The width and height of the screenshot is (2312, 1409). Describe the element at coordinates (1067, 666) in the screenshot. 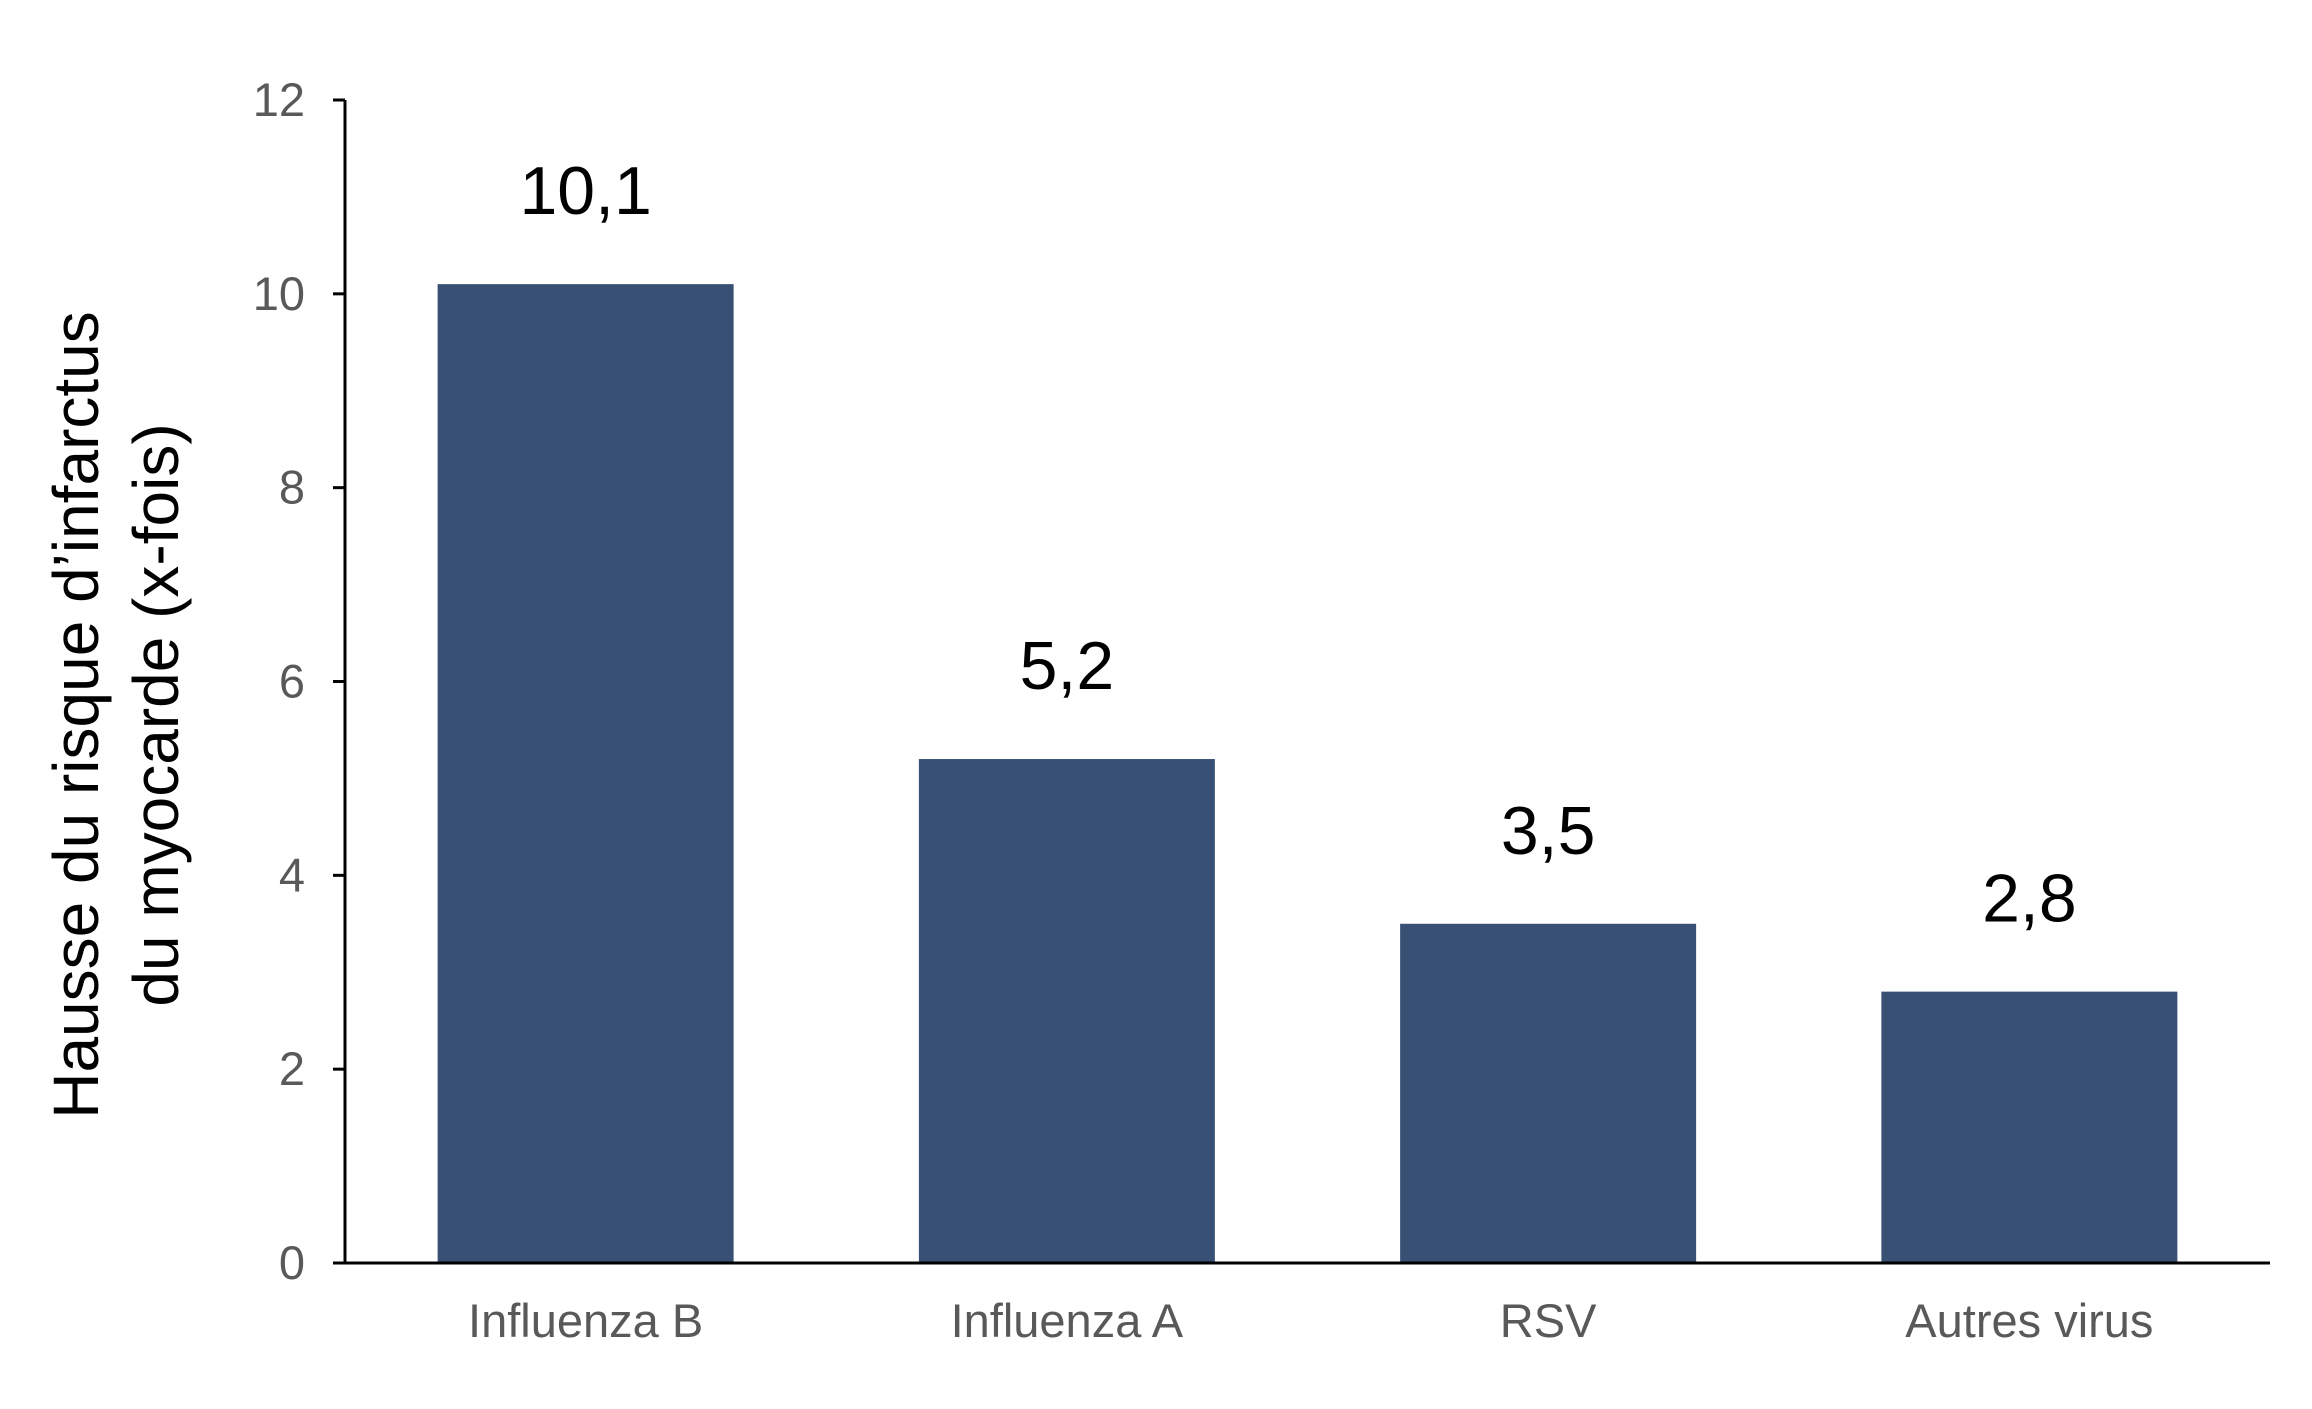

I see `data-label: 5,2` at that location.